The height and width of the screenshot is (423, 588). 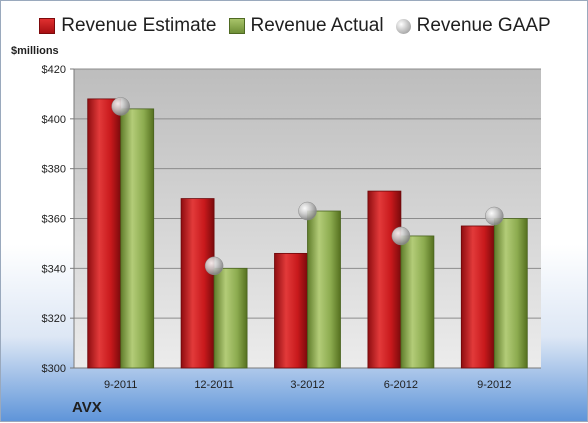 What do you see at coordinates (54, 70) in the screenshot?
I see `y-tick-label: $420` at bounding box center [54, 70].